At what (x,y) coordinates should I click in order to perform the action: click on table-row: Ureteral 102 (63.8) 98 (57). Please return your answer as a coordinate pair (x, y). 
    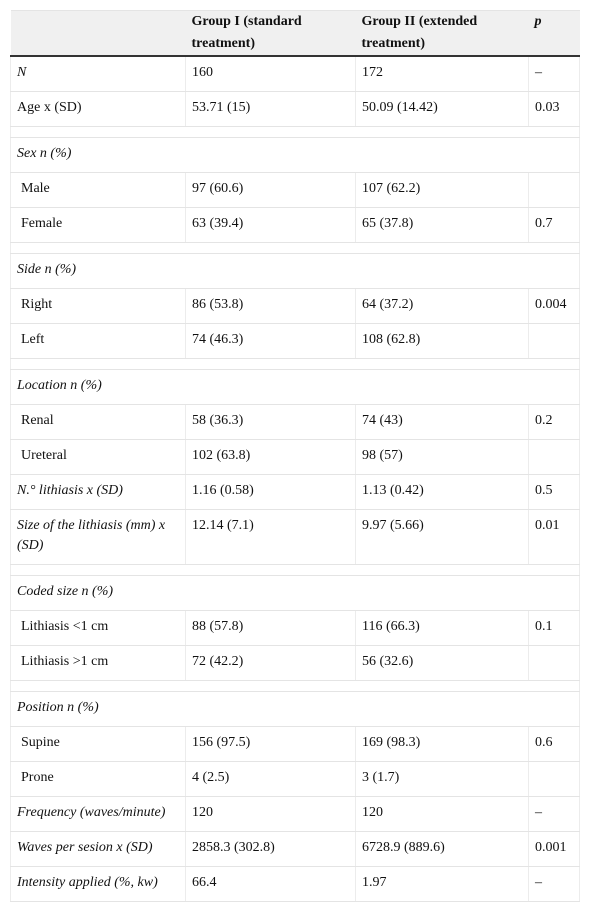
    Looking at the image, I should click on (295, 457).